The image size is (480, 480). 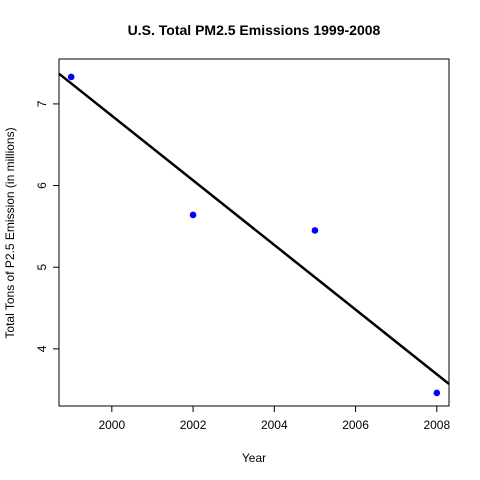 I want to click on x-axis-label: Year, so click(x=254, y=458).